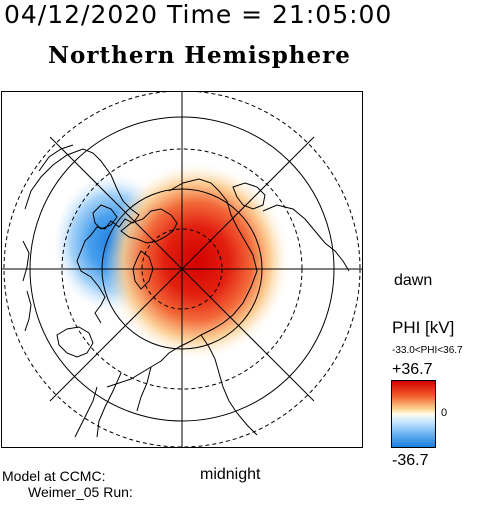  What do you see at coordinates (427, 350) in the screenshot?
I see `colorbar-range: -33.0<PHI<36.7` at bounding box center [427, 350].